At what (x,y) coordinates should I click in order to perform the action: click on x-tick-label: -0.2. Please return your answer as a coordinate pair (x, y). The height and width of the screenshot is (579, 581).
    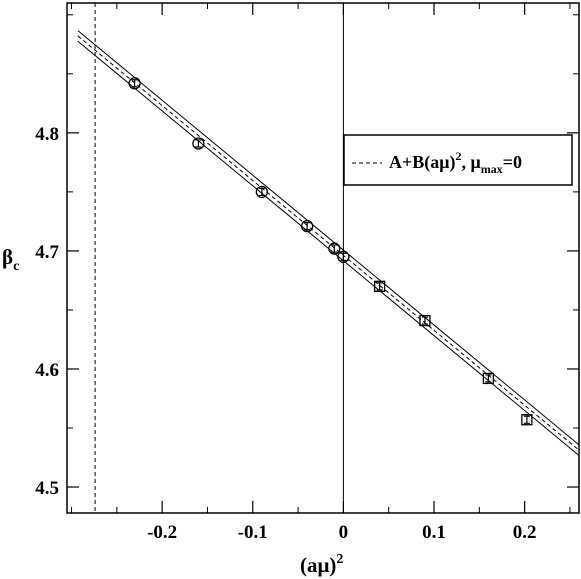
    Looking at the image, I should click on (162, 532).